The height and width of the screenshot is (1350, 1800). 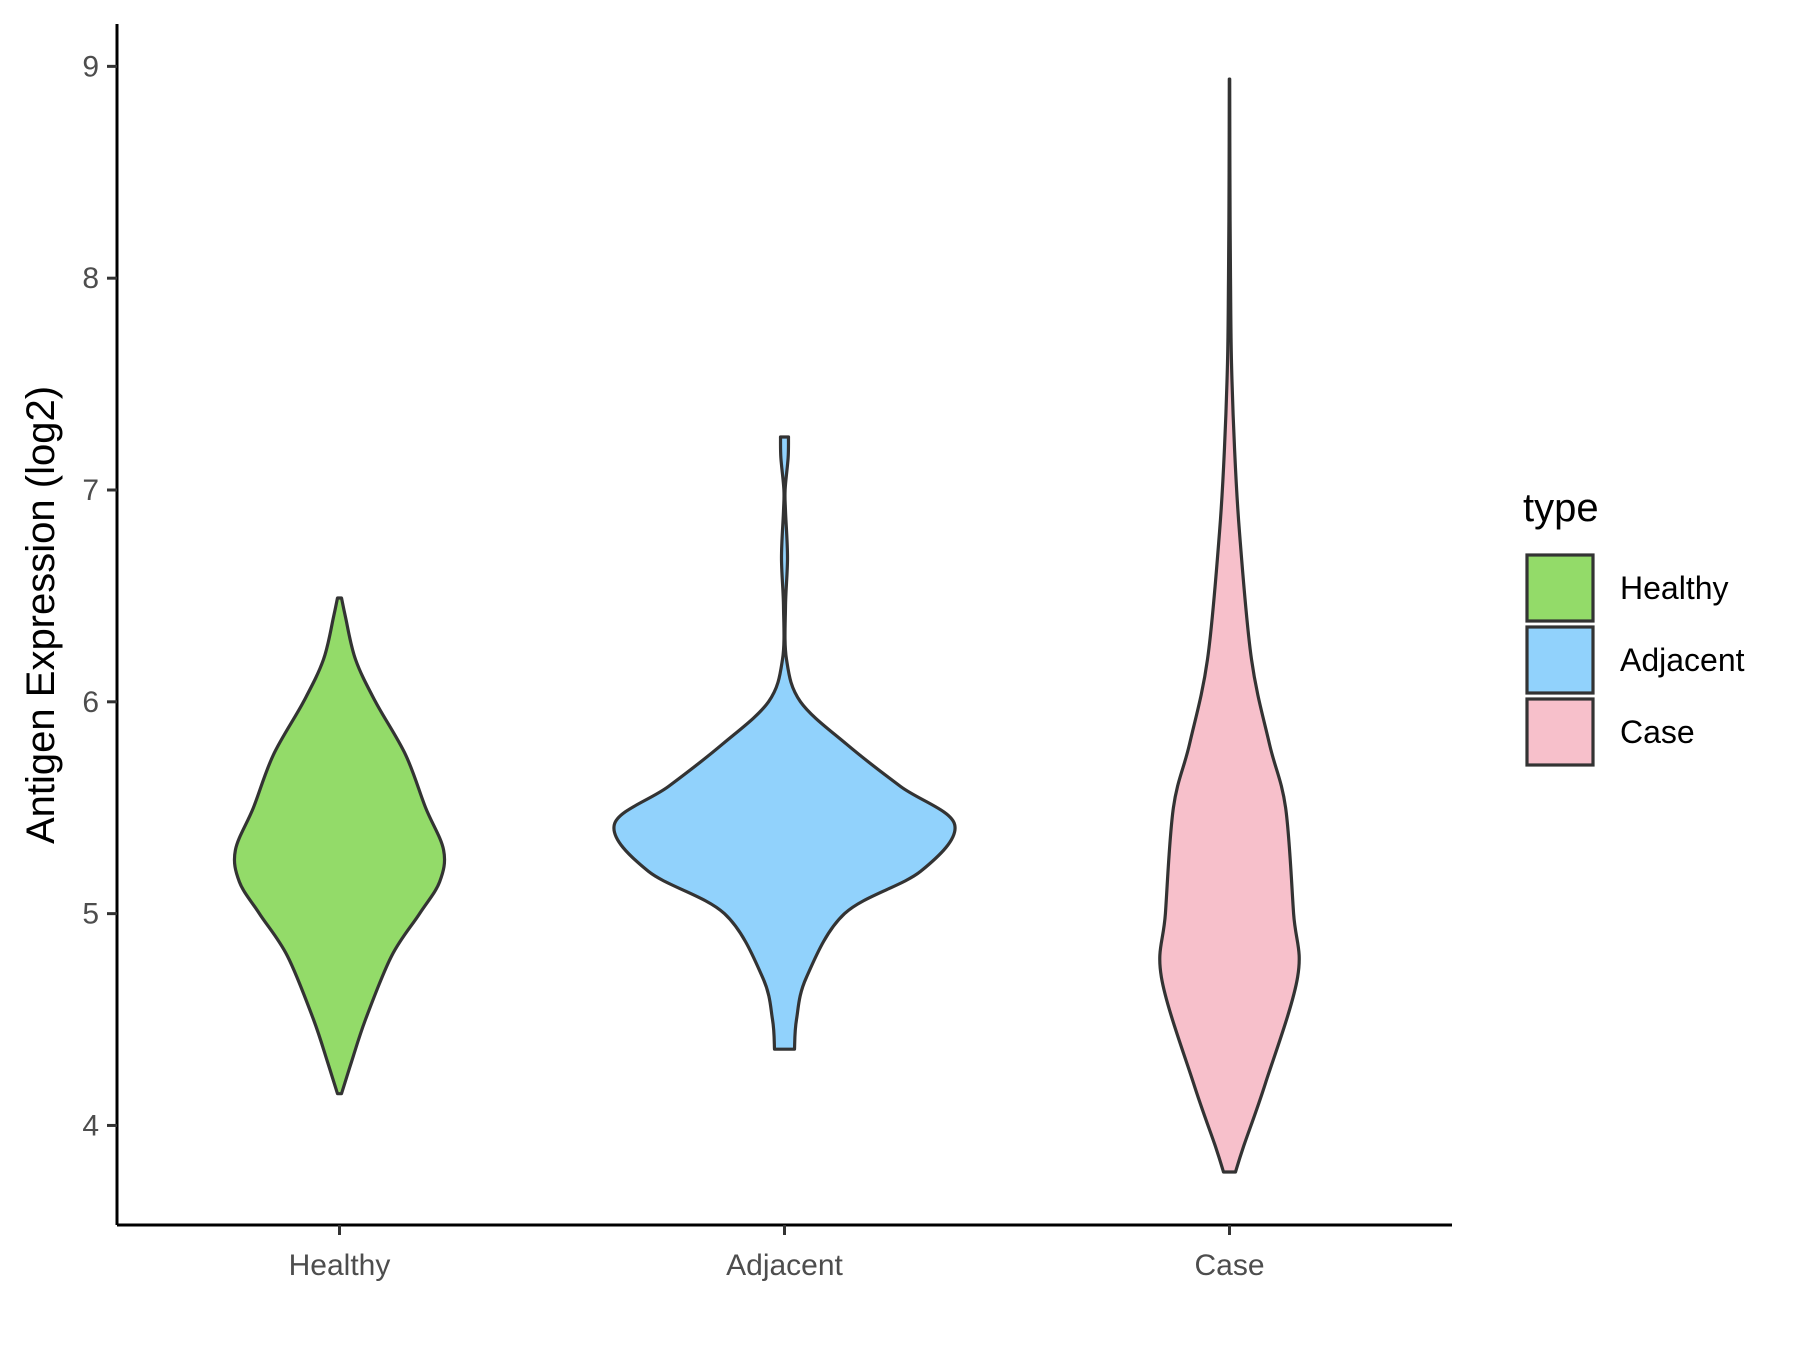 What do you see at coordinates (90, 490) in the screenshot?
I see `y-tick-label: 7` at bounding box center [90, 490].